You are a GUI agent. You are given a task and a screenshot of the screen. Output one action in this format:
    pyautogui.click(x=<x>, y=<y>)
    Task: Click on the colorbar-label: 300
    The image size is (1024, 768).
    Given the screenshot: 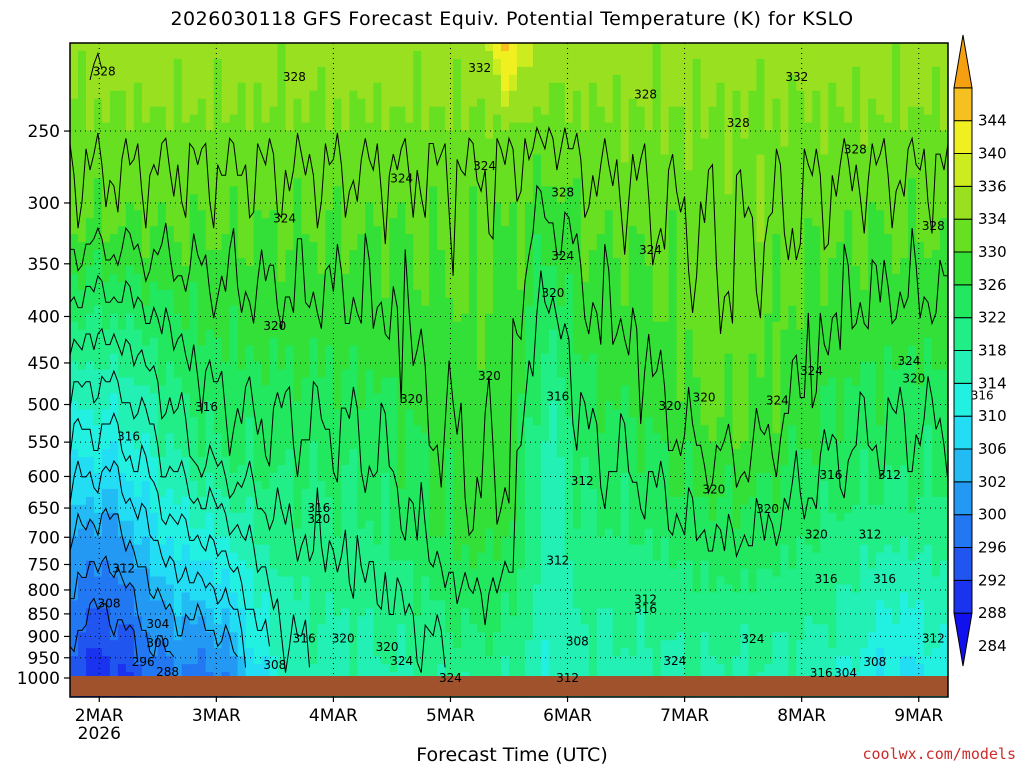 What is the action you would take?
    pyautogui.click(x=992, y=515)
    